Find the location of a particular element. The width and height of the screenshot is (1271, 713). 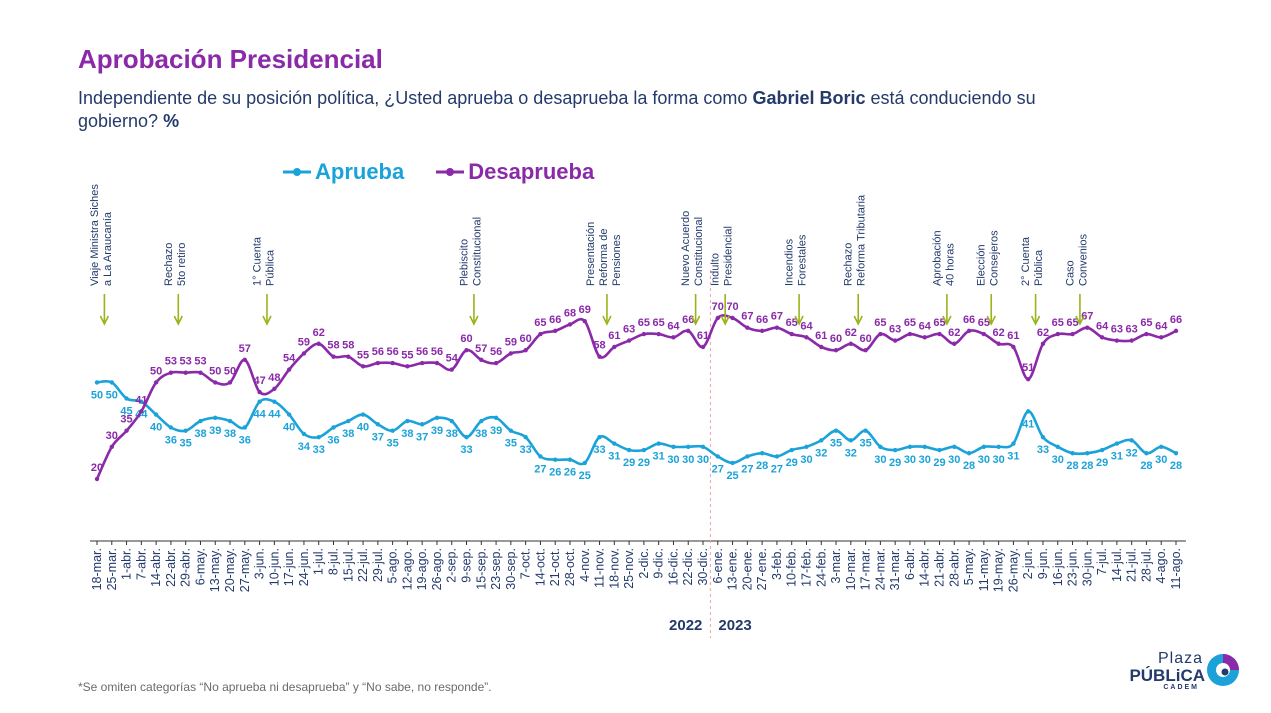

x-tick-label: 29-jul. is located at coordinates (378, 565).